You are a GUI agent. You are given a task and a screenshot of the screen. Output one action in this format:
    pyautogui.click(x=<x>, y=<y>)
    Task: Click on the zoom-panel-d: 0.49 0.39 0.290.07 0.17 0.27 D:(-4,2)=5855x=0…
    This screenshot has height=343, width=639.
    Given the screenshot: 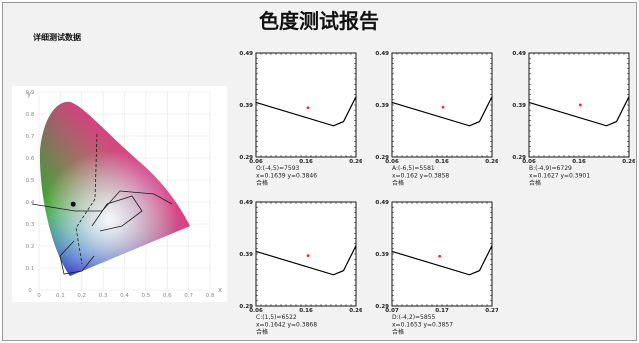 What is the action you would take?
    pyautogui.click(x=436, y=268)
    